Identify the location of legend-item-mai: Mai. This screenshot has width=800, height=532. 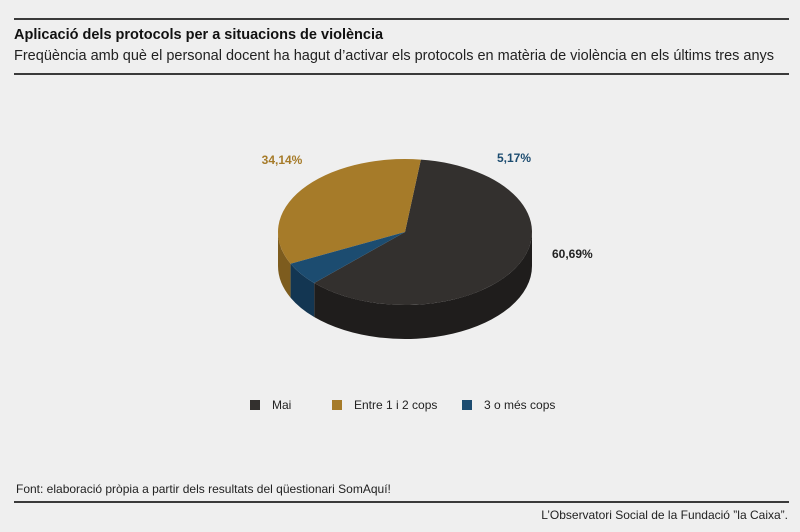
(270, 405).